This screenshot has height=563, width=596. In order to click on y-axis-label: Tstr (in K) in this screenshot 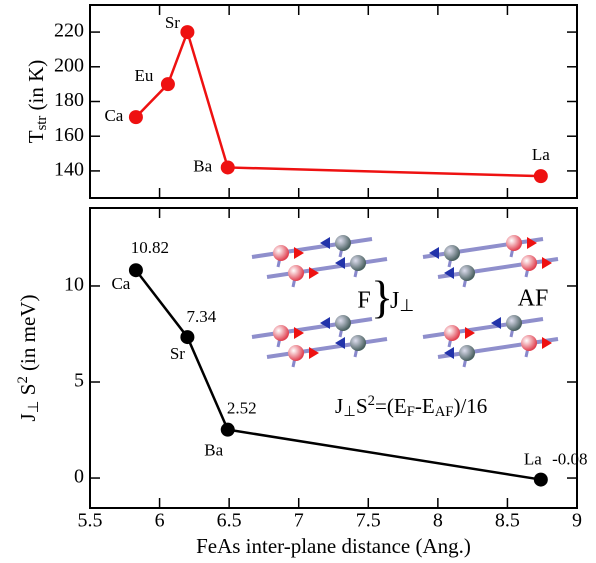, I will do `click(37, 102)`.